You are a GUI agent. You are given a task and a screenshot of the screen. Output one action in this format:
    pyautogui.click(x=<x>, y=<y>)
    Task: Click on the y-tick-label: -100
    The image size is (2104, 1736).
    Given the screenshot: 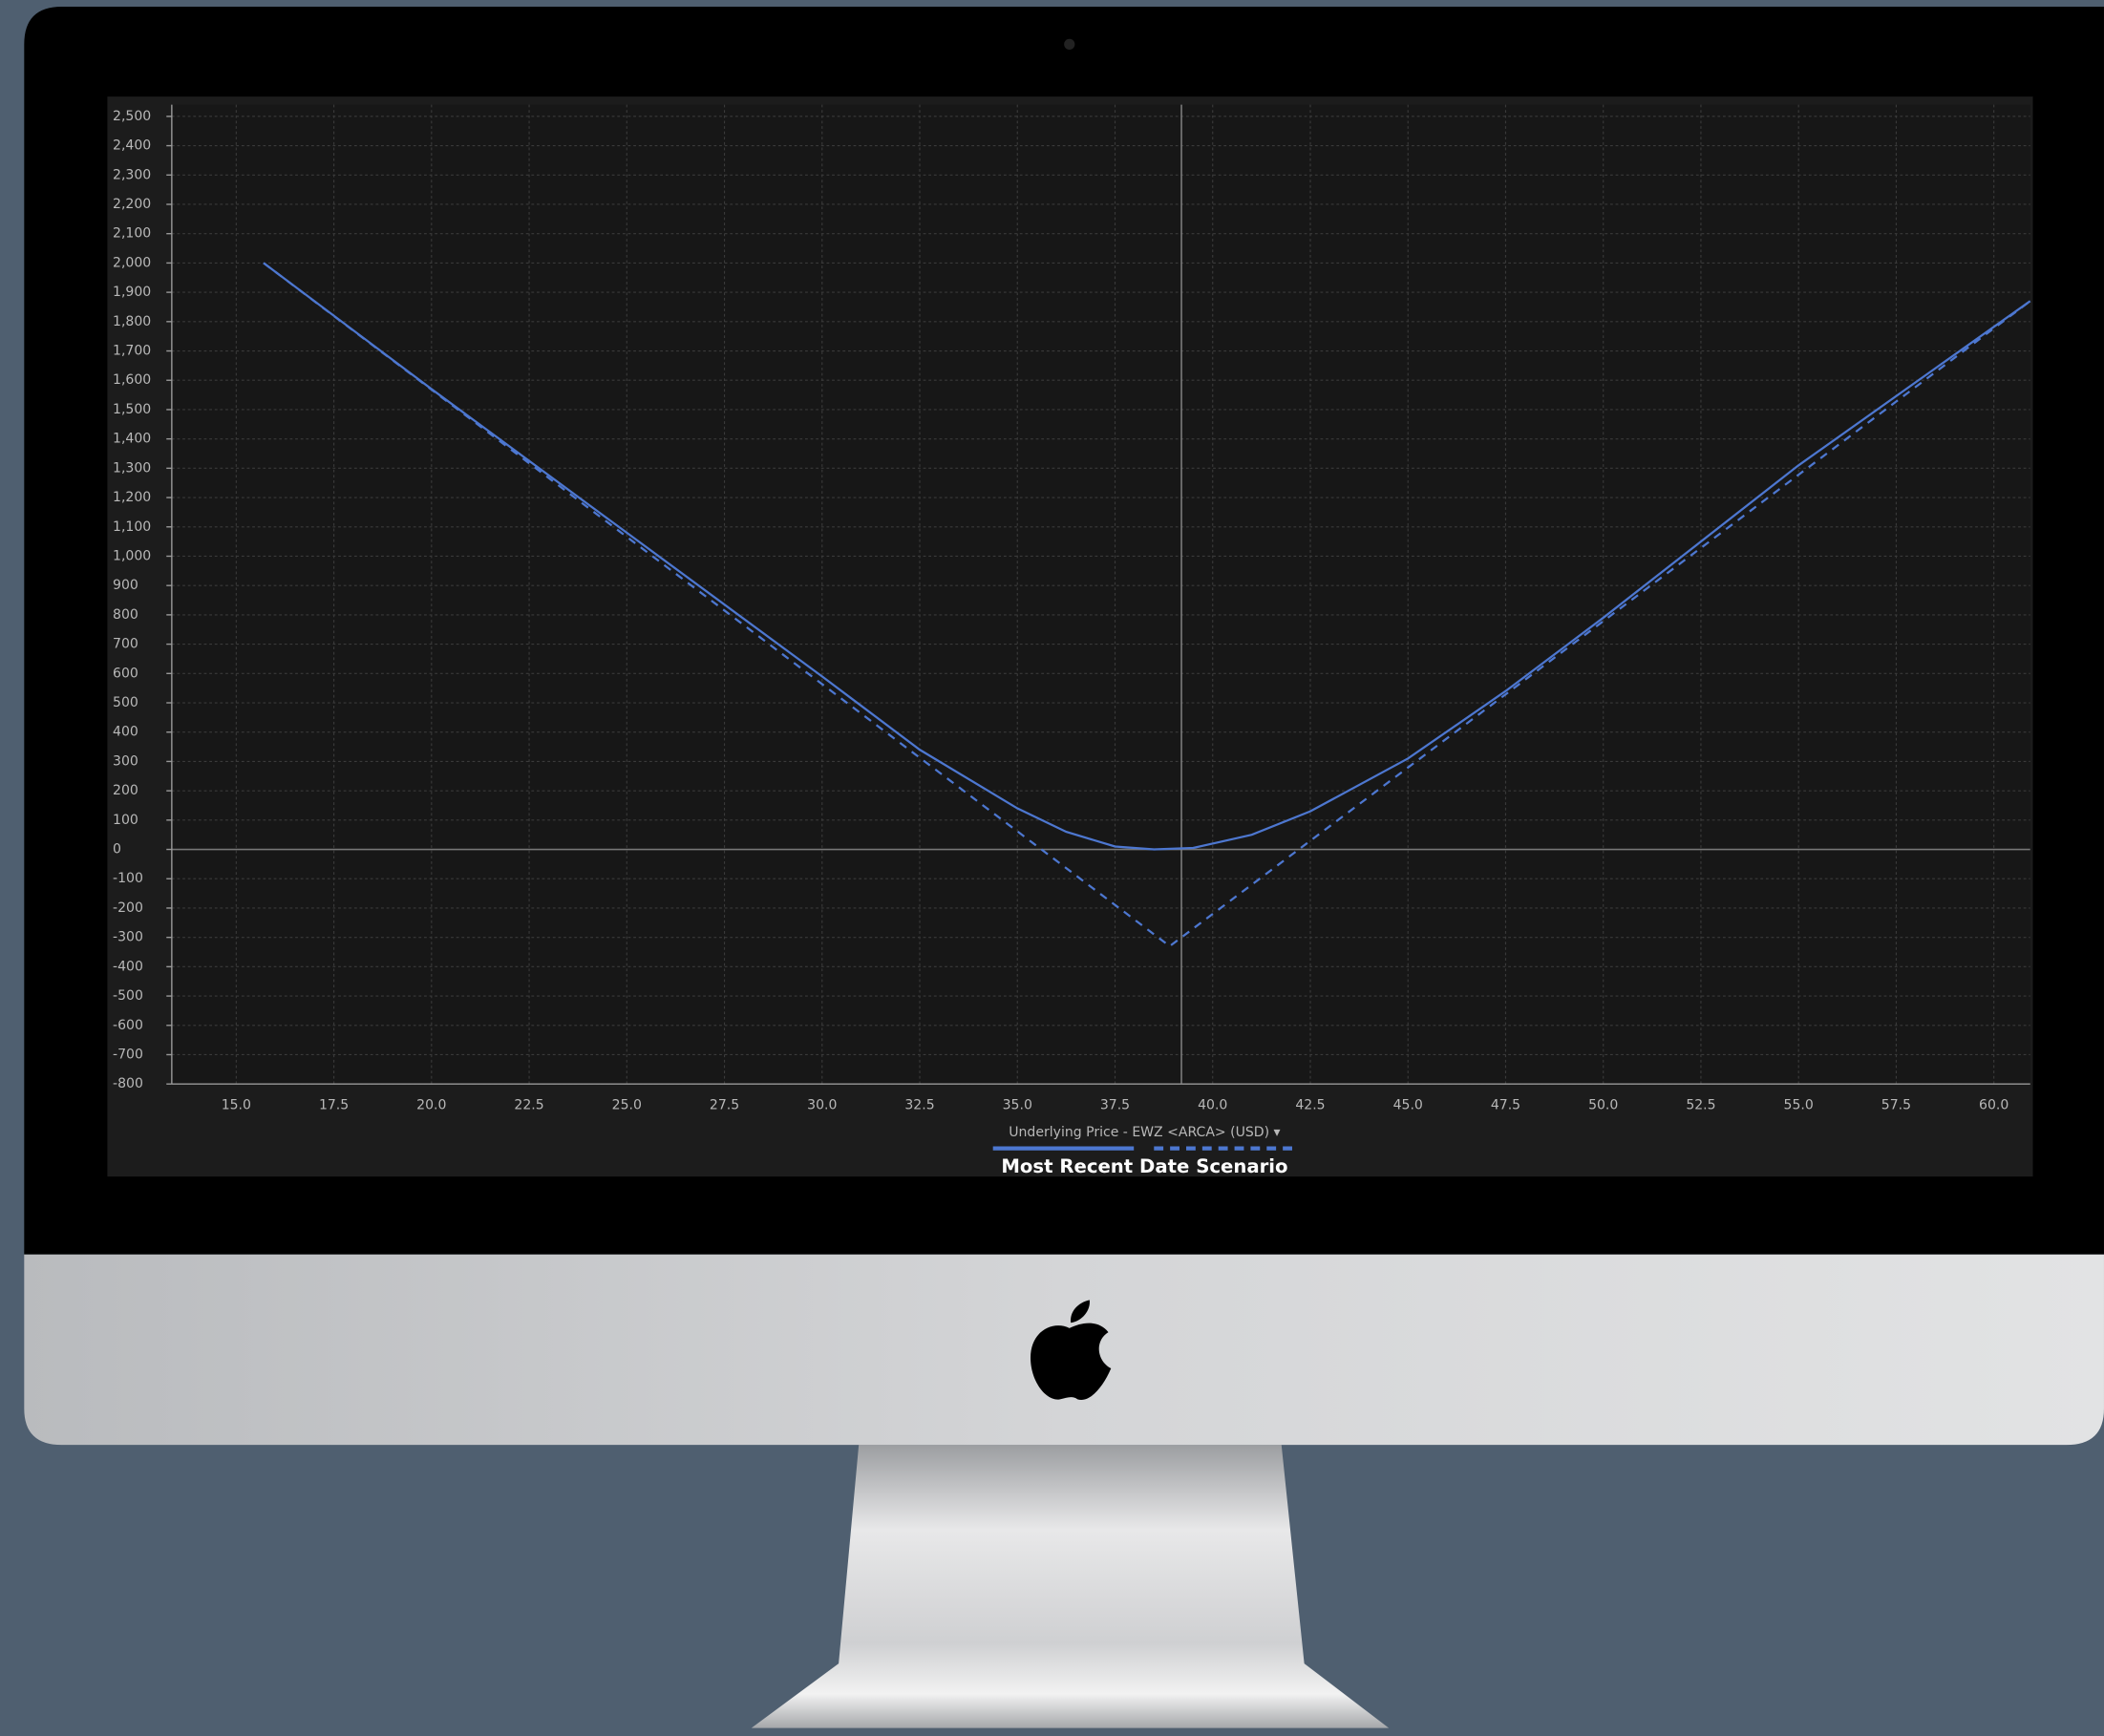 What is the action you would take?
    pyautogui.click(x=128, y=878)
    